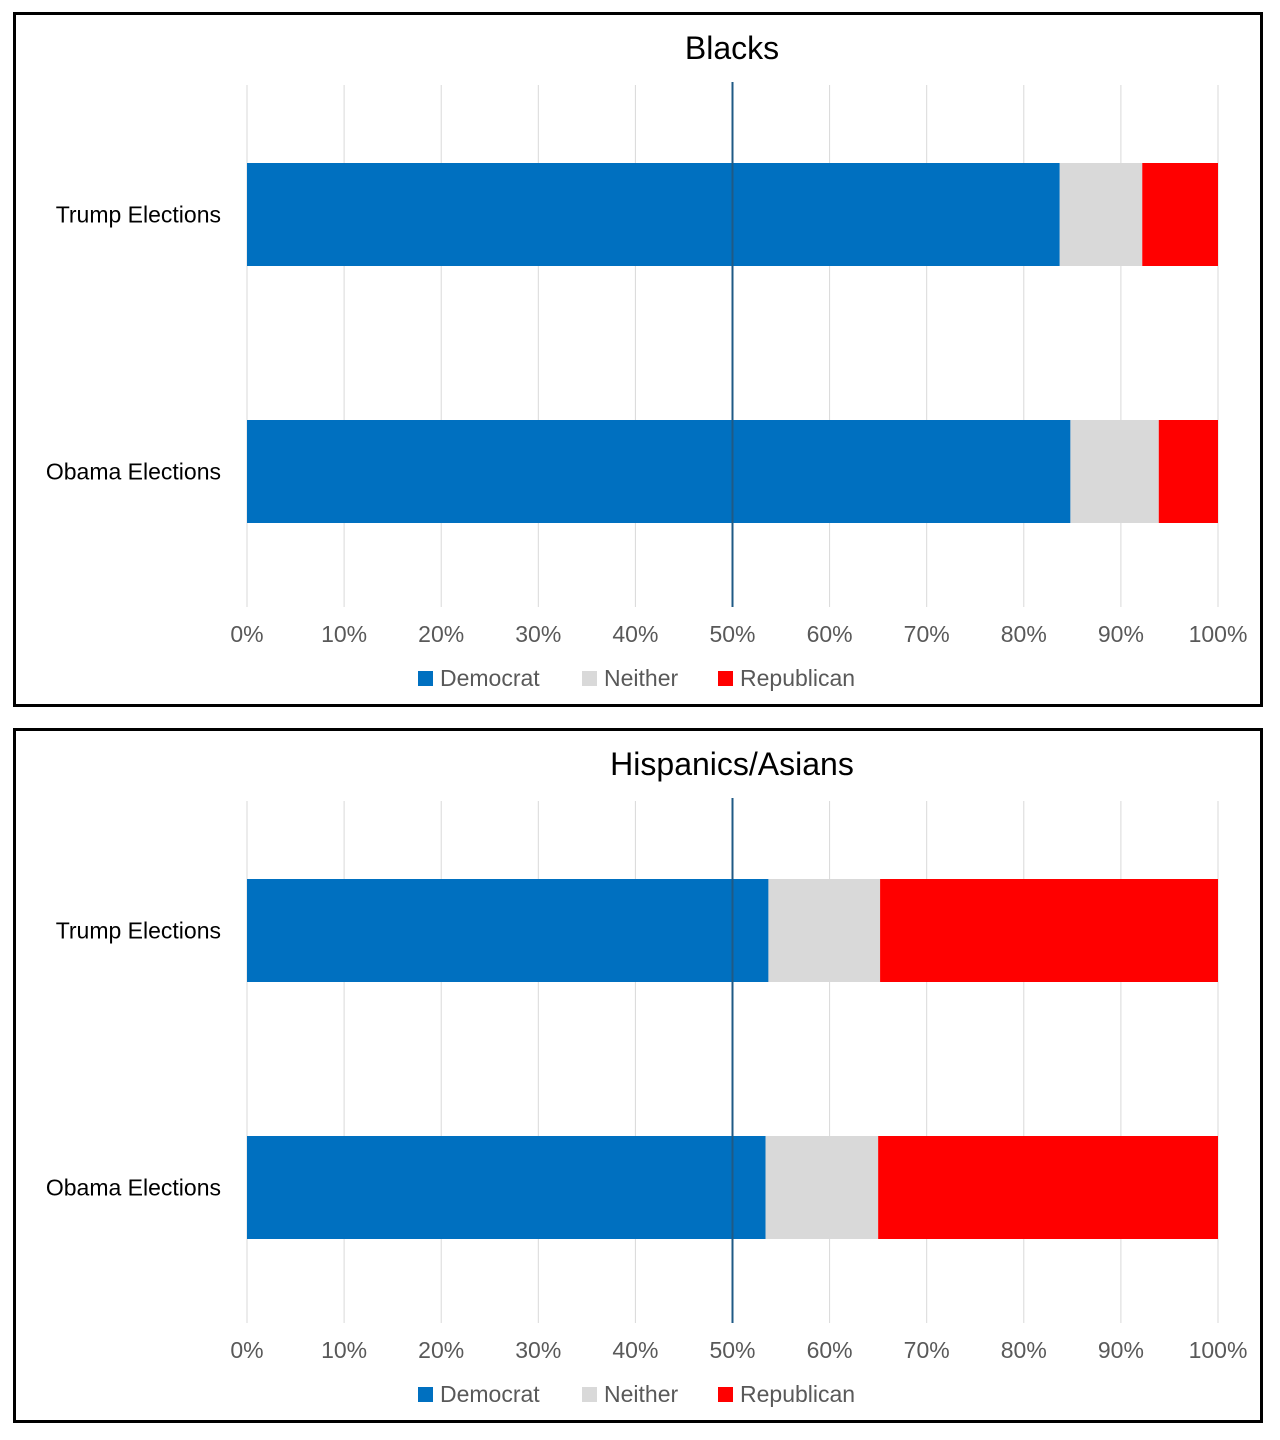 This screenshot has height=1440, width=1280. I want to click on chart-title: Blacks, so click(732, 48).